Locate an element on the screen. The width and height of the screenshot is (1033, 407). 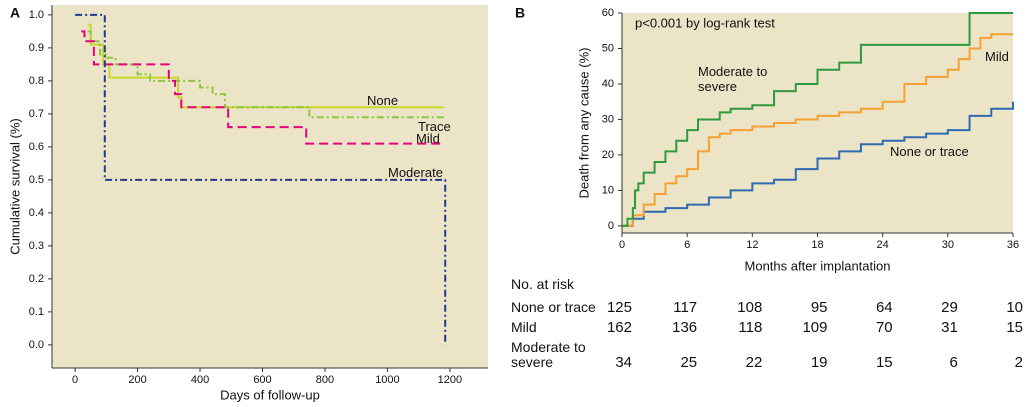
x-tick-label: 200 is located at coordinates (137, 380).